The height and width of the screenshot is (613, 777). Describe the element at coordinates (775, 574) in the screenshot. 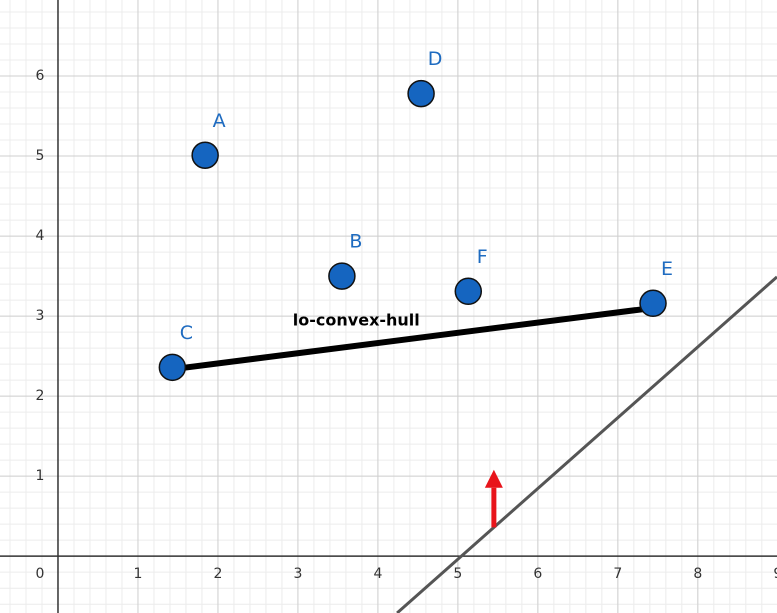

I see `x-tick-label: 9` at that location.